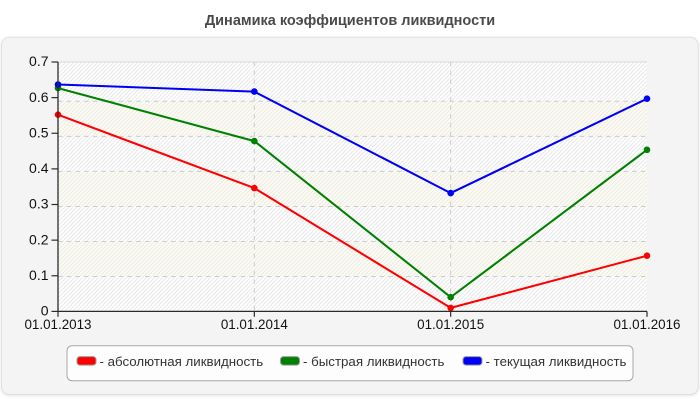 The height and width of the screenshot is (400, 700). What do you see at coordinates (39, 168) in the screenshot?
I see `svg-text: 0.4` at bounding box center [39, 168].